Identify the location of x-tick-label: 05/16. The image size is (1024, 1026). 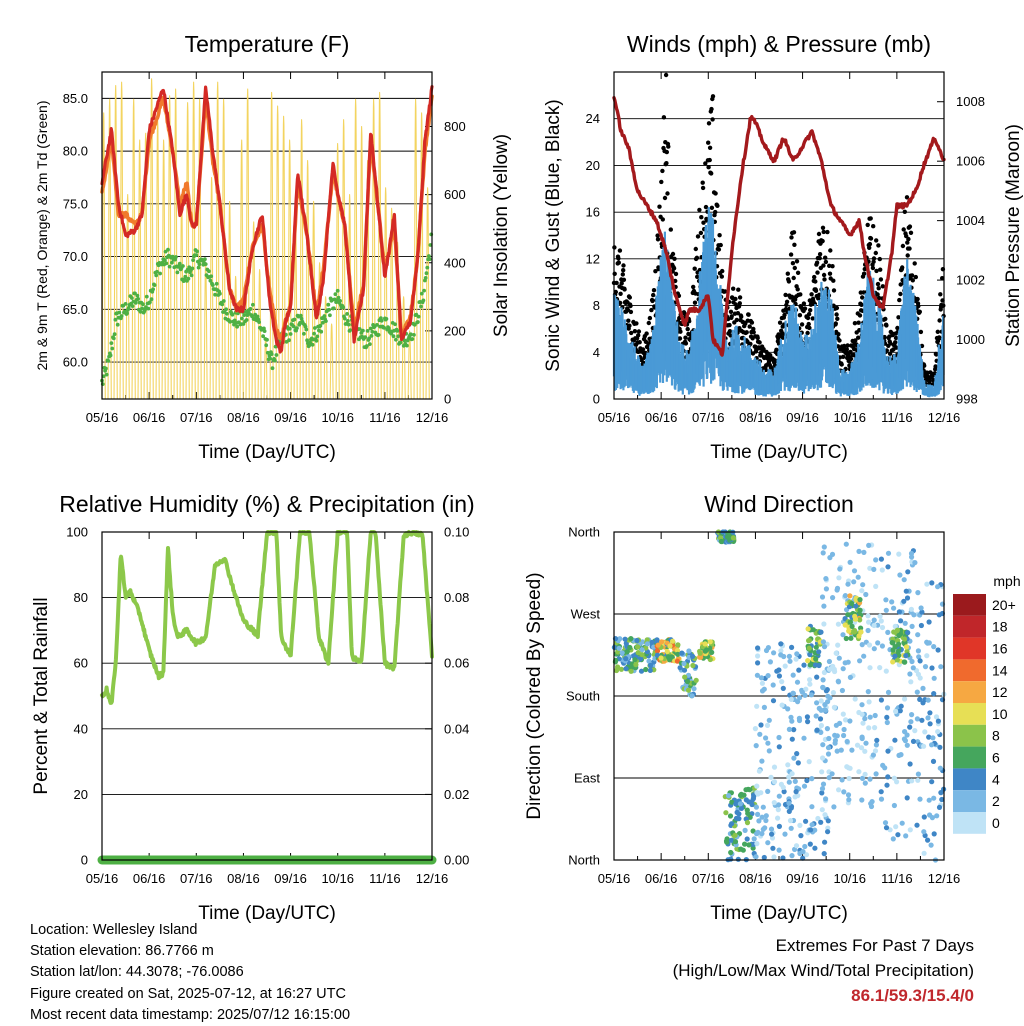
(614, 417).